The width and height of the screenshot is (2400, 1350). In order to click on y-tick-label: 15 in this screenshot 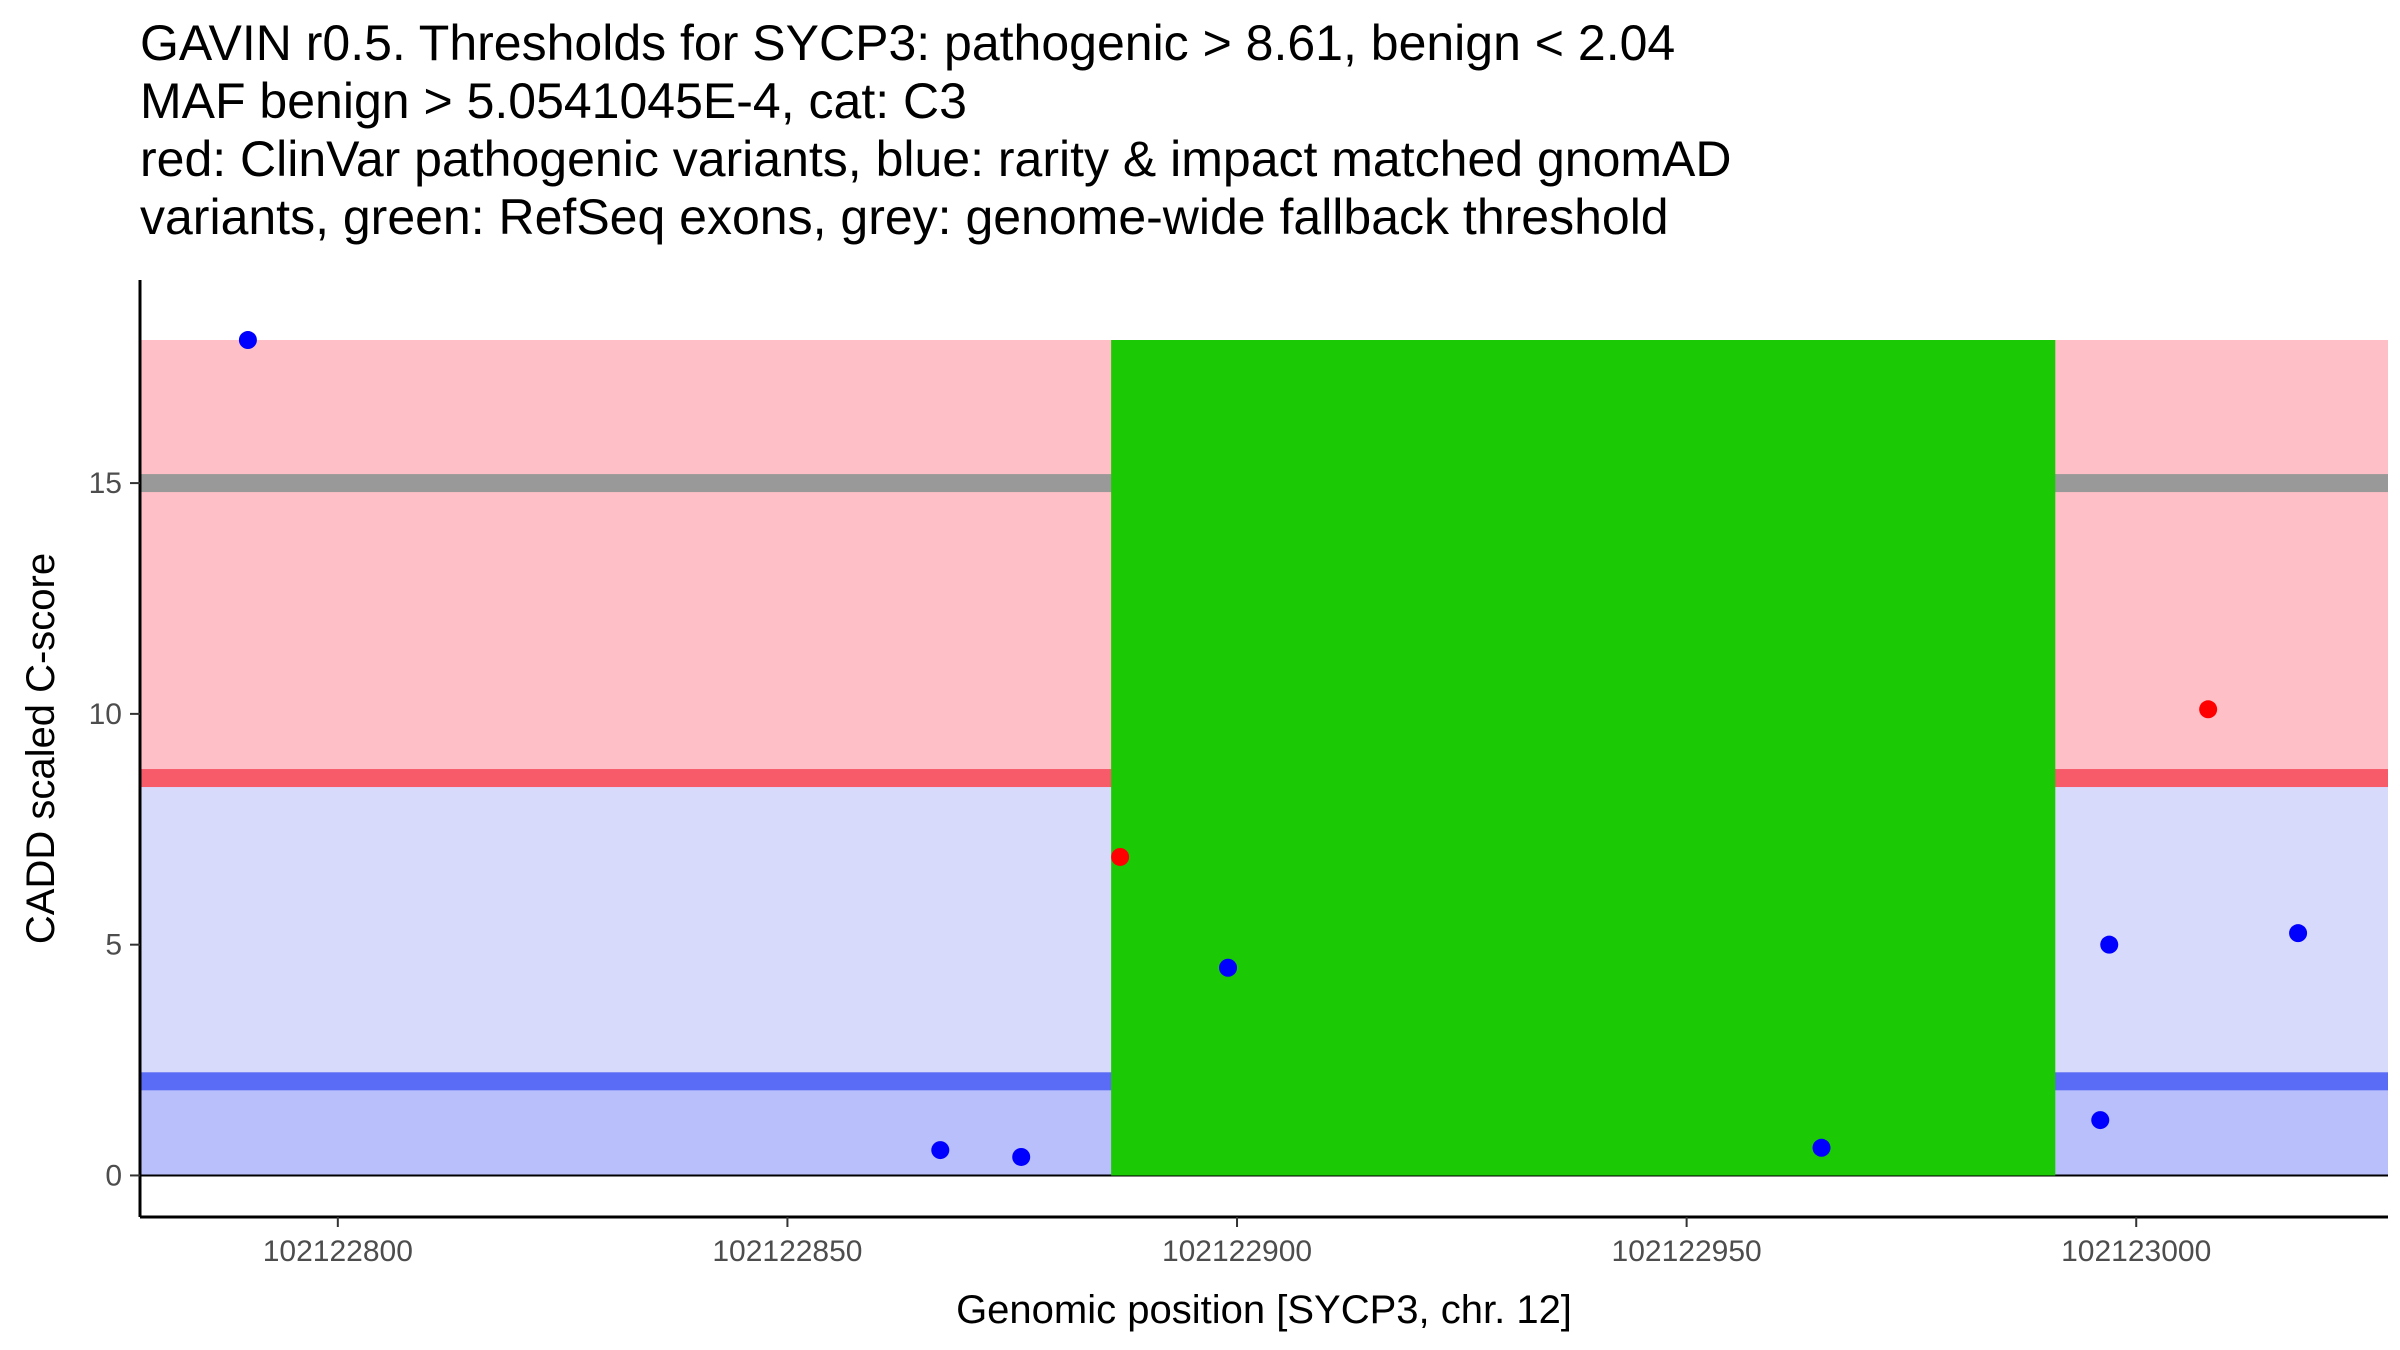, I will do `click(105, 483)`.